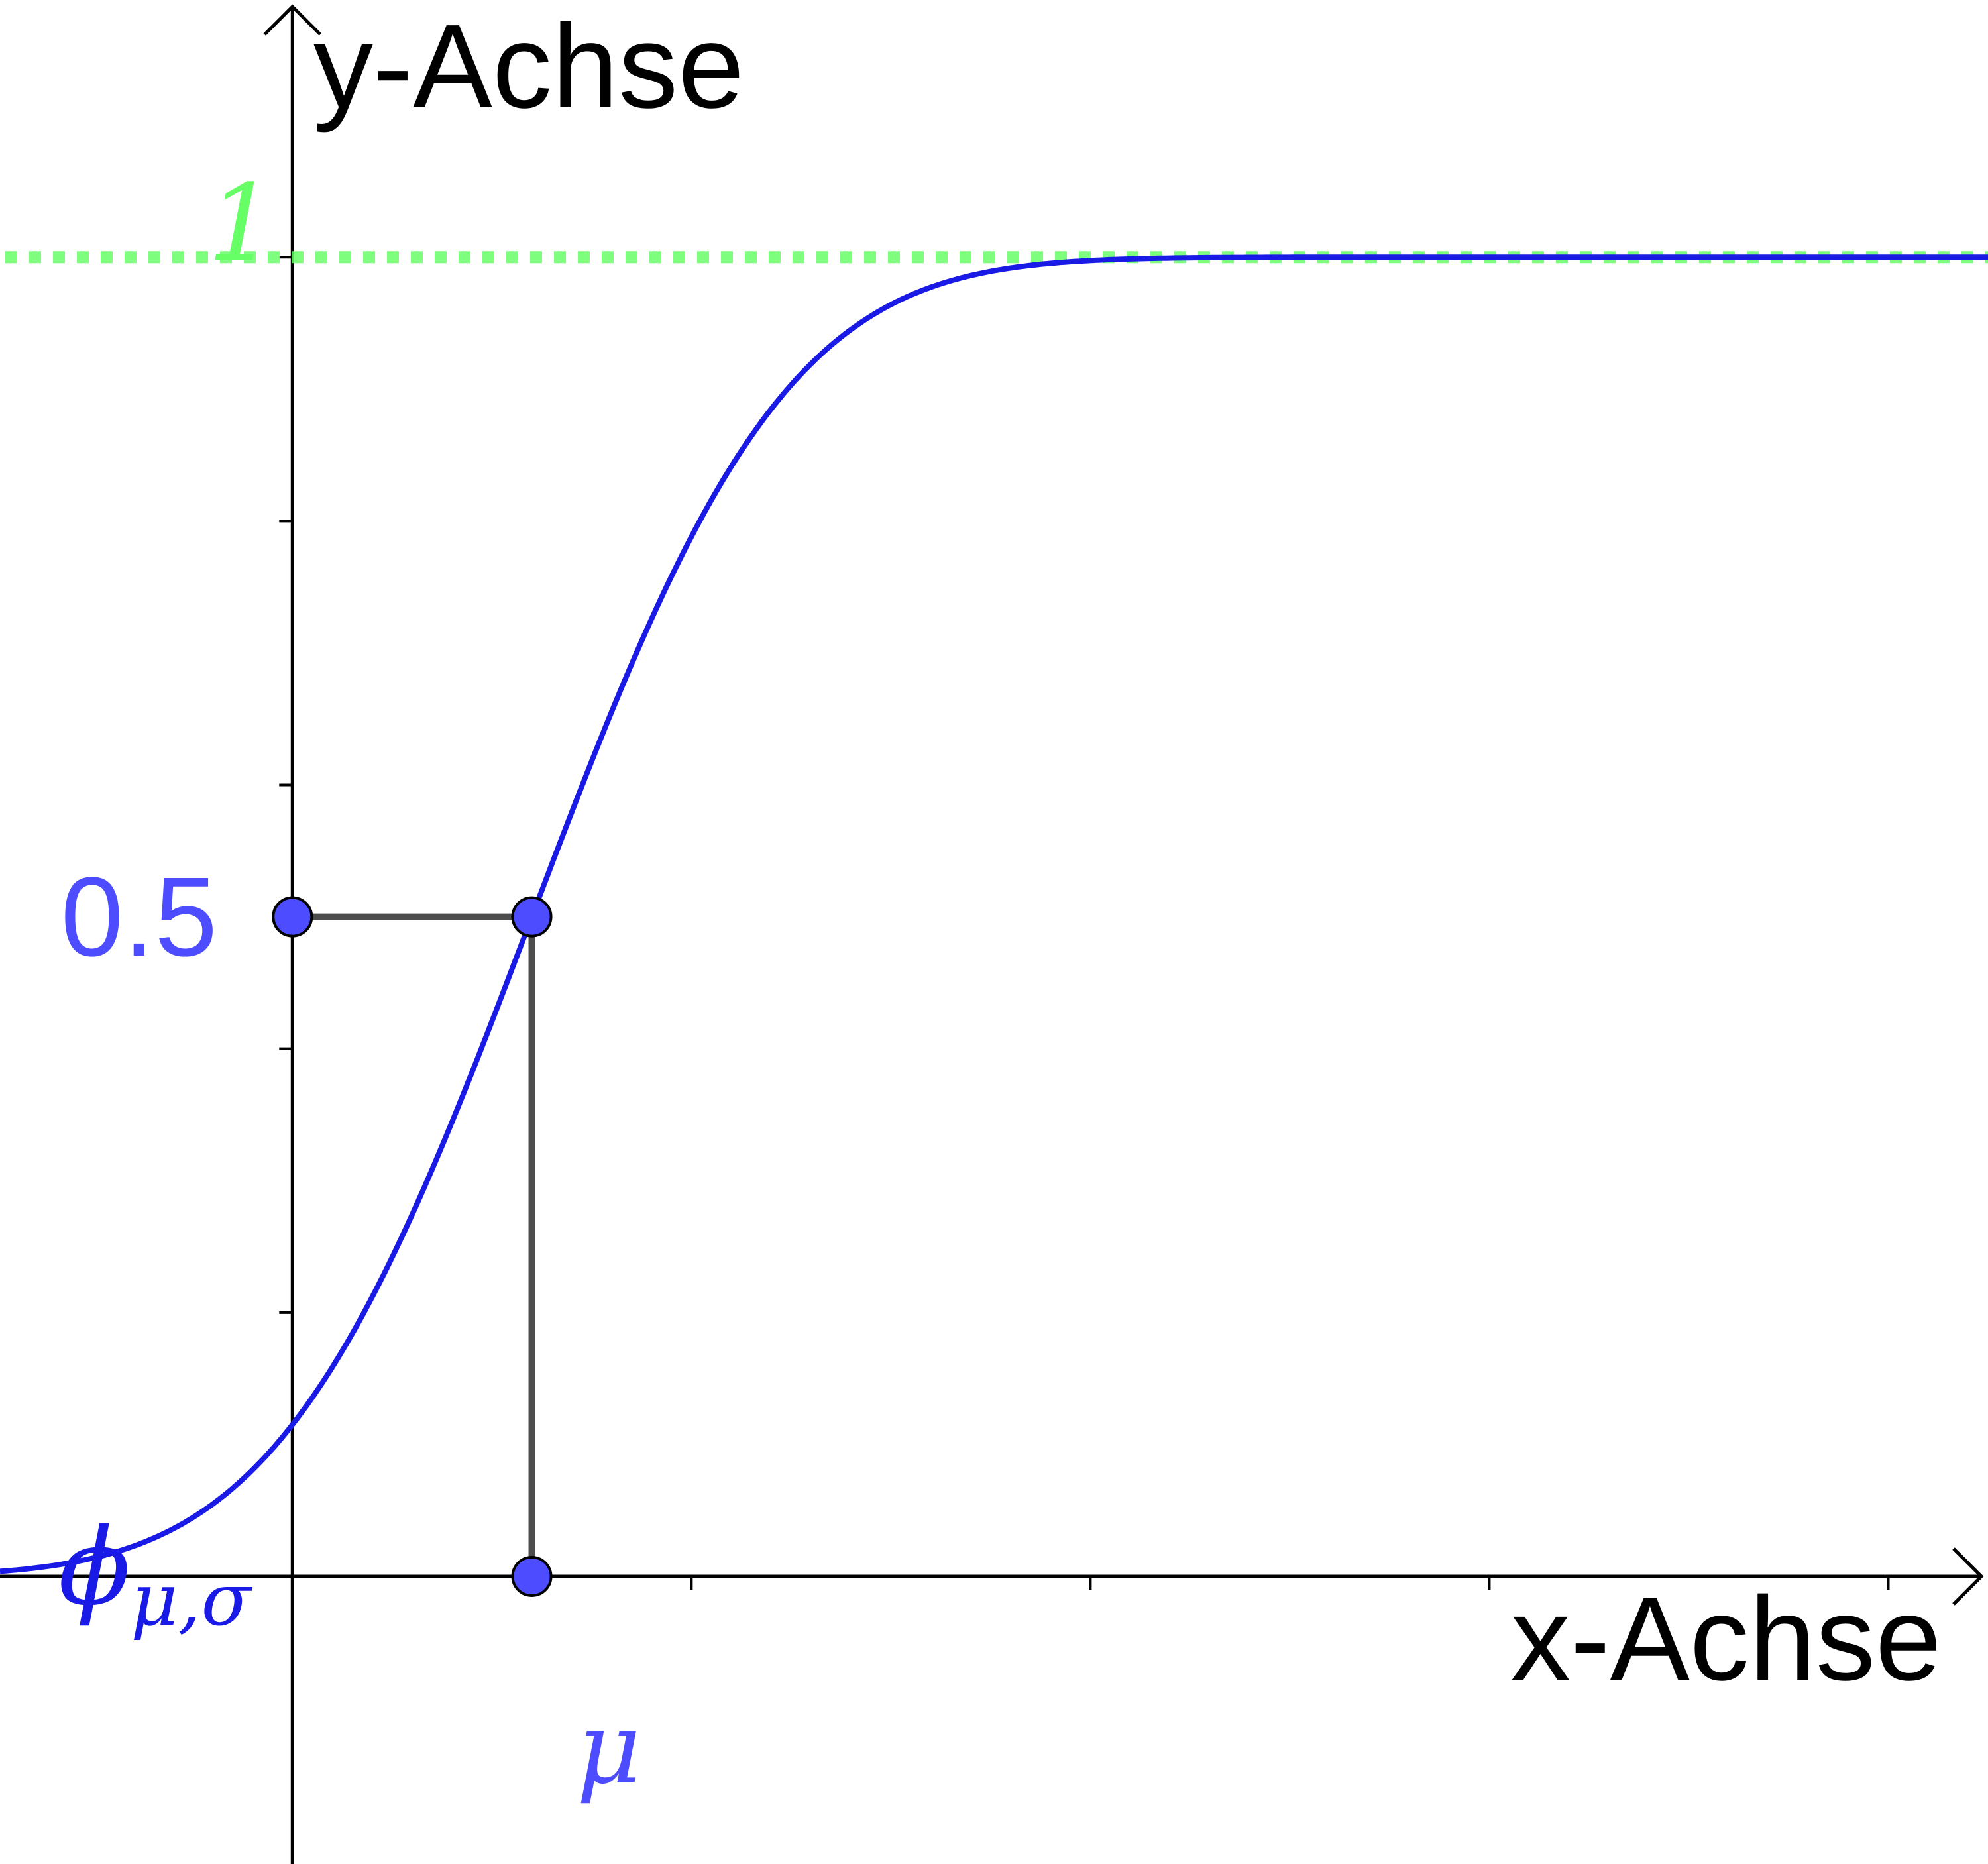 The image size is (1988, 1864). What do you see at coordinates (241, 223) in the screenshot?
I see `asymptote-label: 1` at bounding box center [241, 223].